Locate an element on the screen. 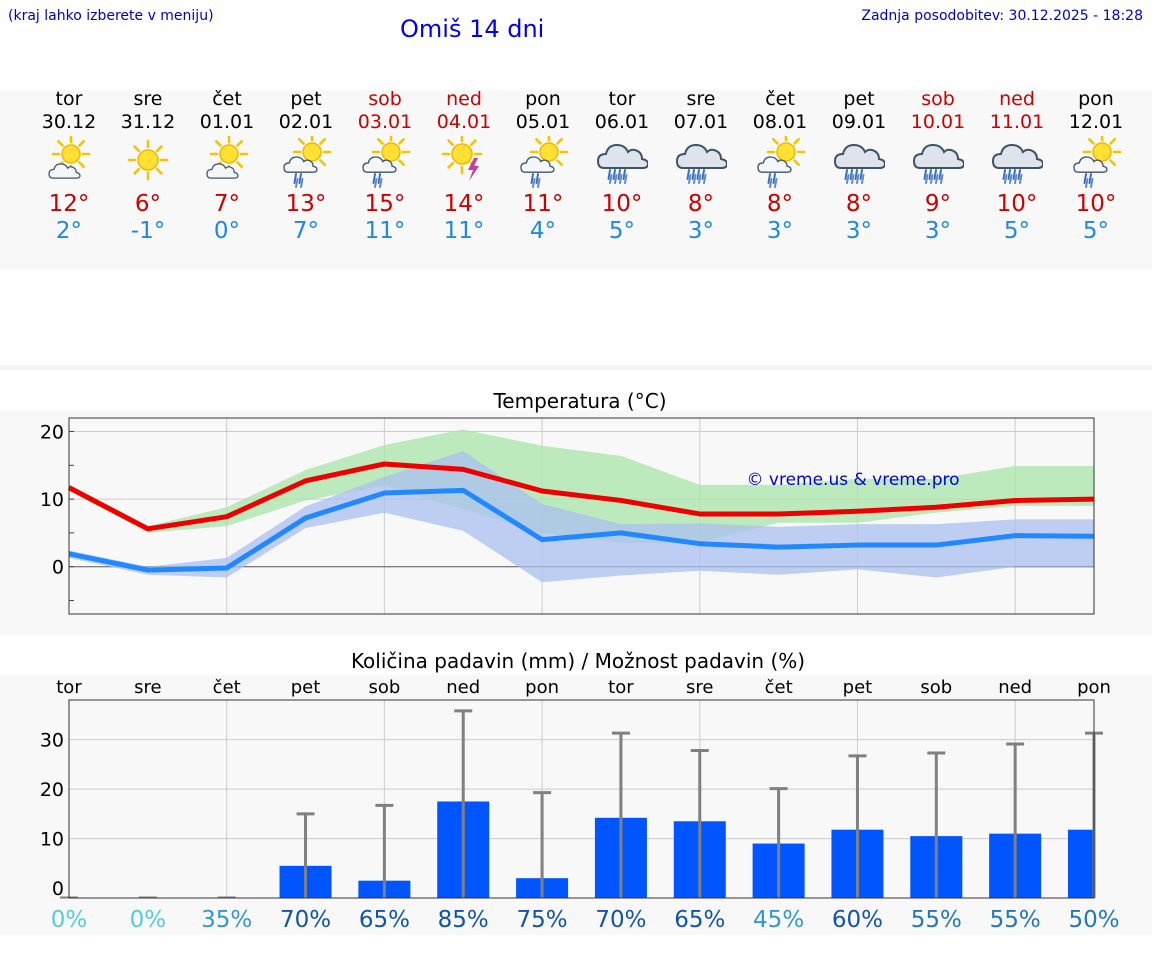 The width and height of the screenshot is (1152, 975). sun-cloud-icon is located at coordinates (227, 157).